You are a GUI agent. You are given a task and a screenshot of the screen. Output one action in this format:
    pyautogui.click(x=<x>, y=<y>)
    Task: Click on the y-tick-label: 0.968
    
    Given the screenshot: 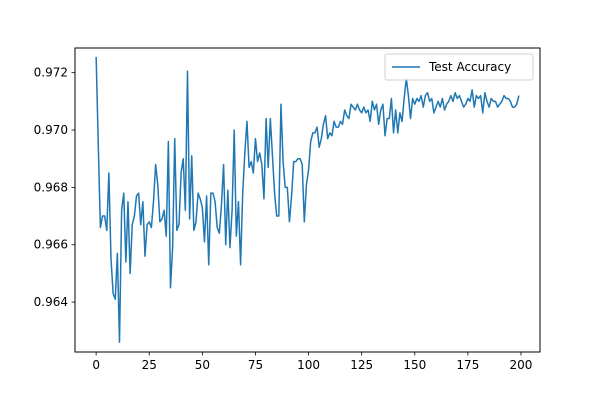 What is the action you would take?
    pyautogui.click(x=51, y=187)
    